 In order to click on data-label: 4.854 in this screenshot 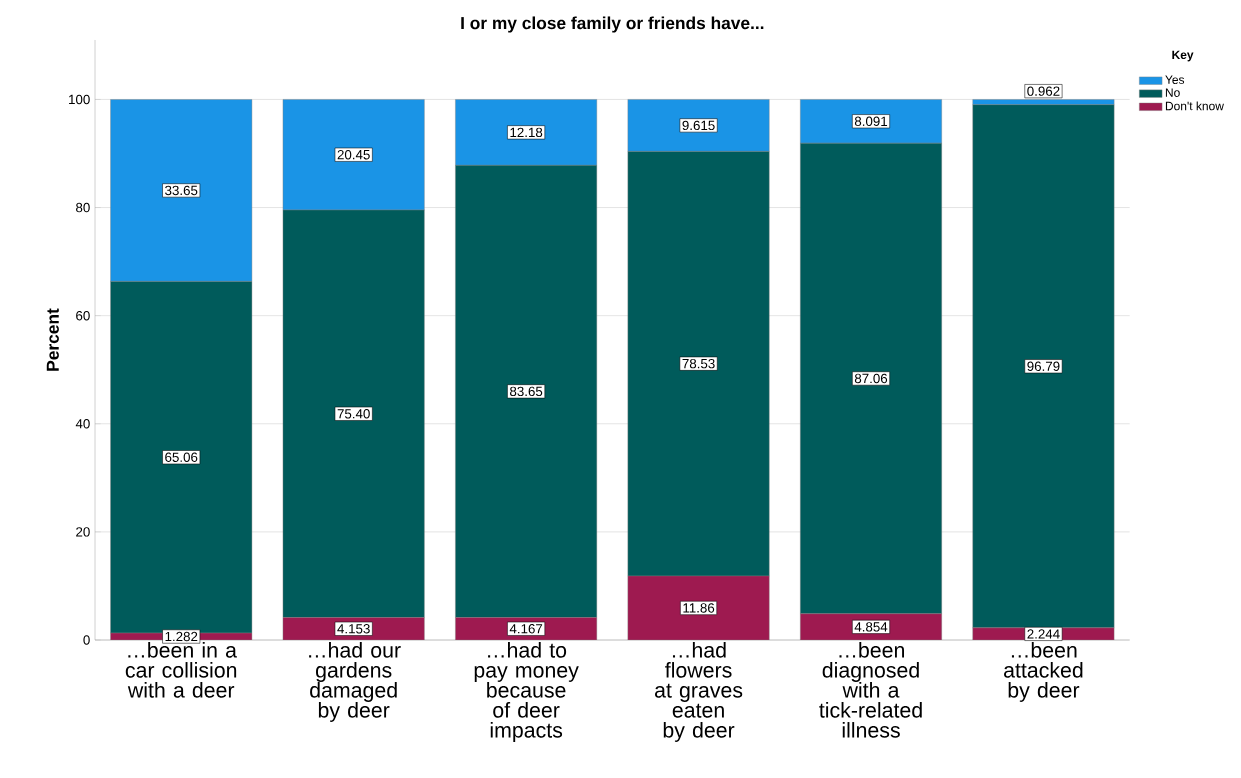, I will do `click(871, 627)`.